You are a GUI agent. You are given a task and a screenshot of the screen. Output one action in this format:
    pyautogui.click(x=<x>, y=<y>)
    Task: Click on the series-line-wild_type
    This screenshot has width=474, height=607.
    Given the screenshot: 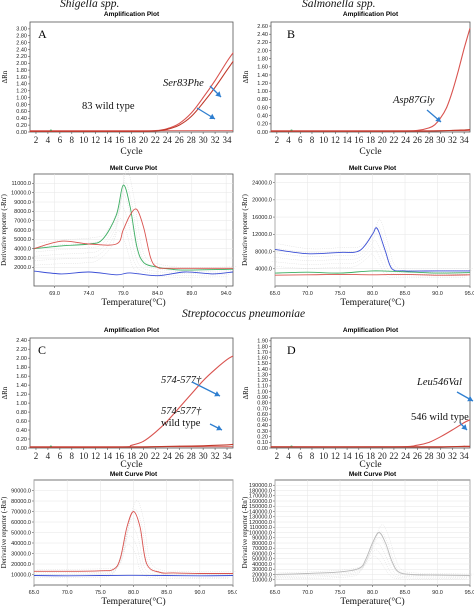 What is the action you would take?
    pyautogui.click(x=370, y=130)
    